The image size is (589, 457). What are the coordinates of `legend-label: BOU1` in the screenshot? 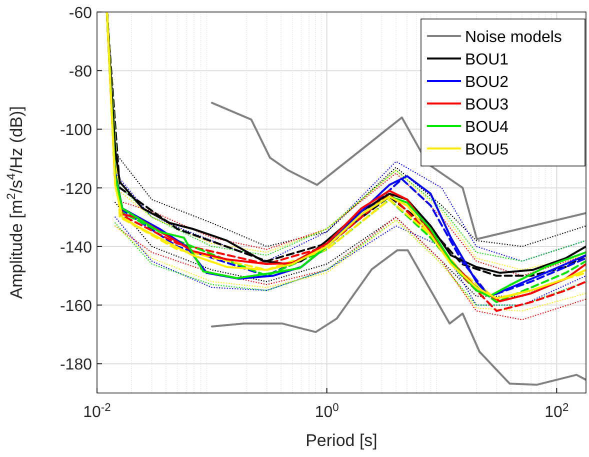 It's located at (487, 60).